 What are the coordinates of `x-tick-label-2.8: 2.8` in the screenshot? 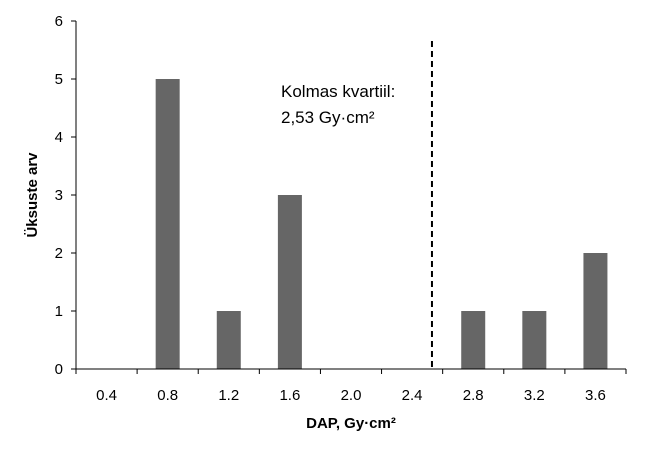 It's located at (473, 395).